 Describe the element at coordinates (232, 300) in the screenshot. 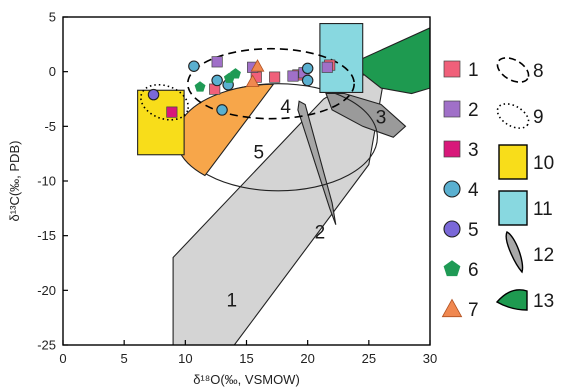

I see `region-label-1: 1` at that location.